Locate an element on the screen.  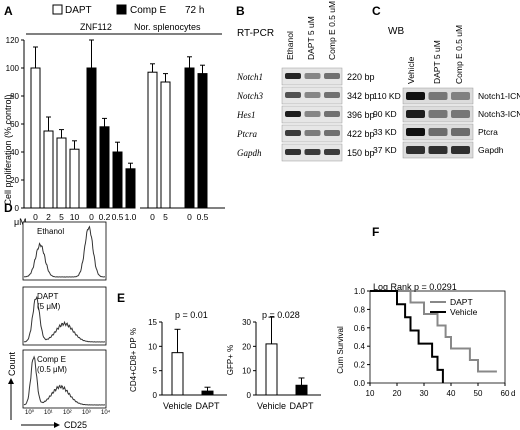
histogram-sublabel: (5 μM) is located at coordinates (49, 306).